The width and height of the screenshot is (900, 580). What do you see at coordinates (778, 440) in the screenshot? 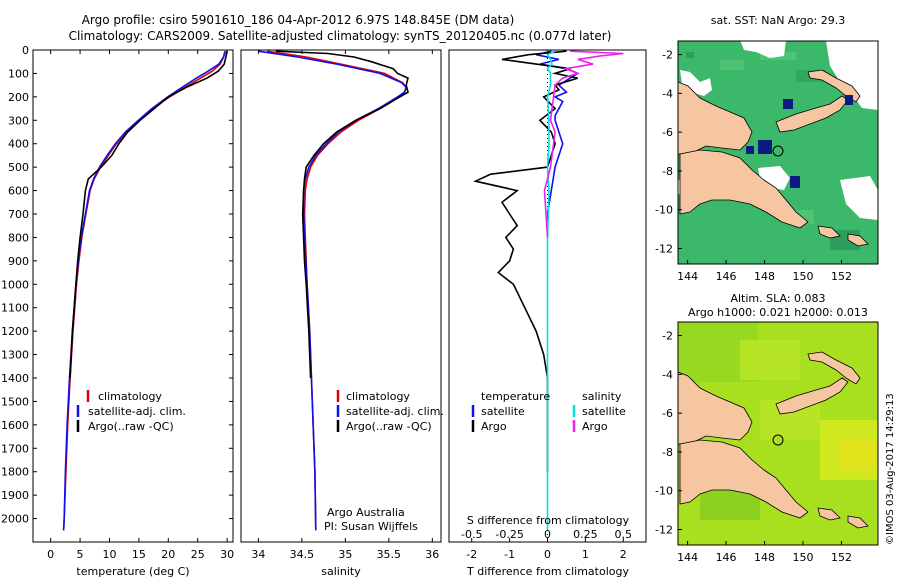
I see `sla-argo-location-marker` at bounding box center [778, 440].